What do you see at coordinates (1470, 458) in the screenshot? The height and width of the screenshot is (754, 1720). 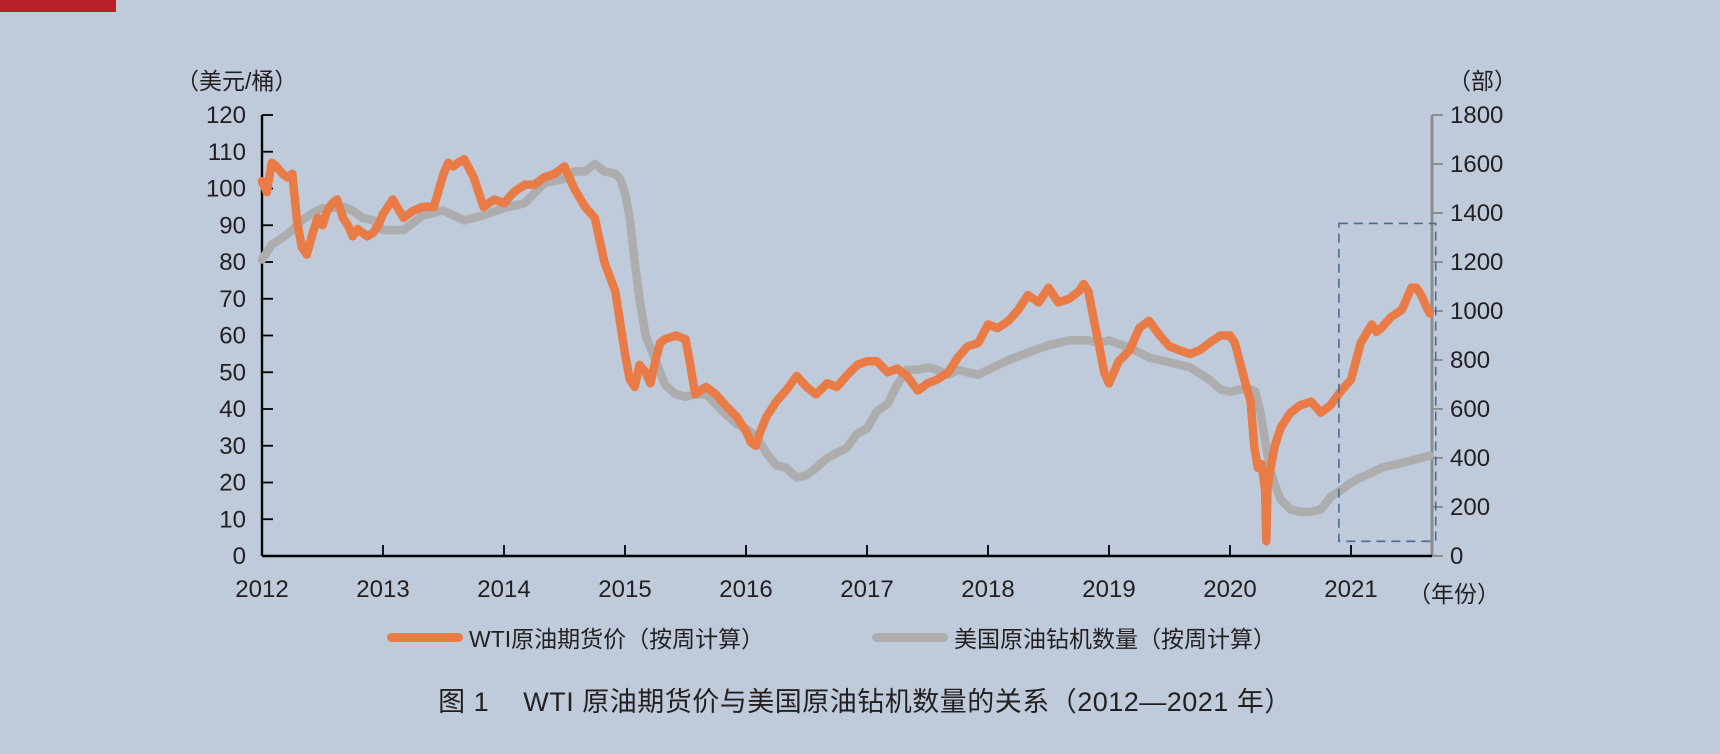 I see `right-tick-label: 400` at bounding box center [1470, 458].